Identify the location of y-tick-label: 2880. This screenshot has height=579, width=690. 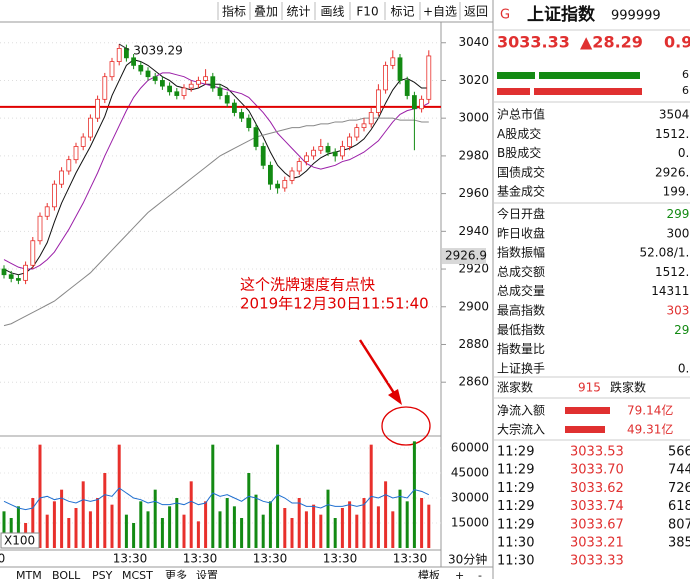
(473, 344).